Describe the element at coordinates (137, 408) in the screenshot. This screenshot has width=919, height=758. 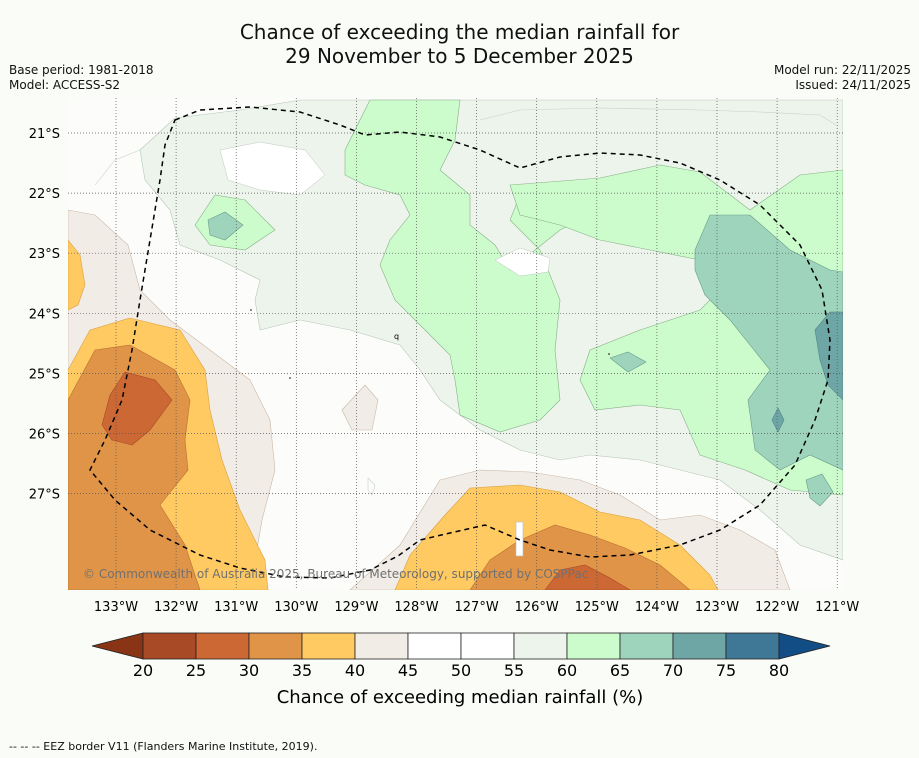
I see `region-25-30-west` at that location.